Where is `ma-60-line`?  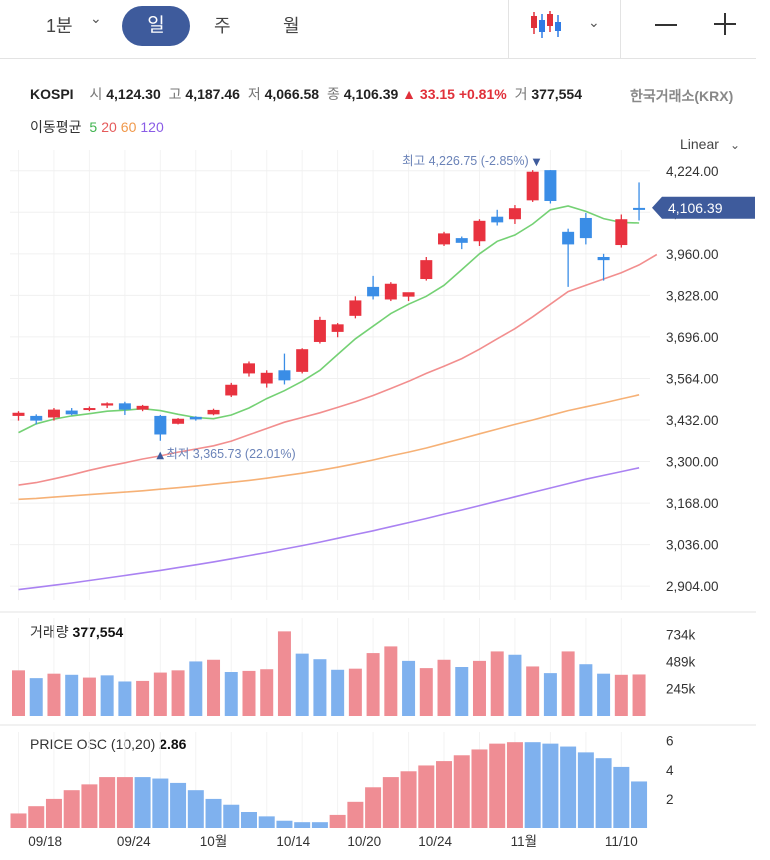
ma-60-line is located at coordinates (329, 447).